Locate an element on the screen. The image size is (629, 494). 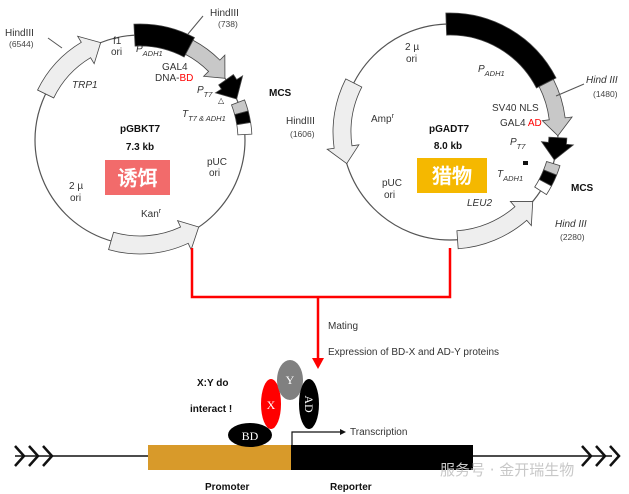
bd-protein is located at coordinates (250, 435).